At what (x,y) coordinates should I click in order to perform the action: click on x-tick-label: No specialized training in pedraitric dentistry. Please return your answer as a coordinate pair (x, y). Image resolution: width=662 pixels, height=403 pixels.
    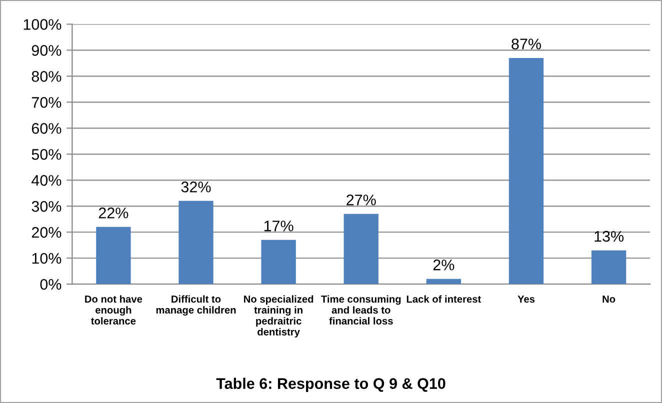
    Looking at the image, I should click on (279, 316).